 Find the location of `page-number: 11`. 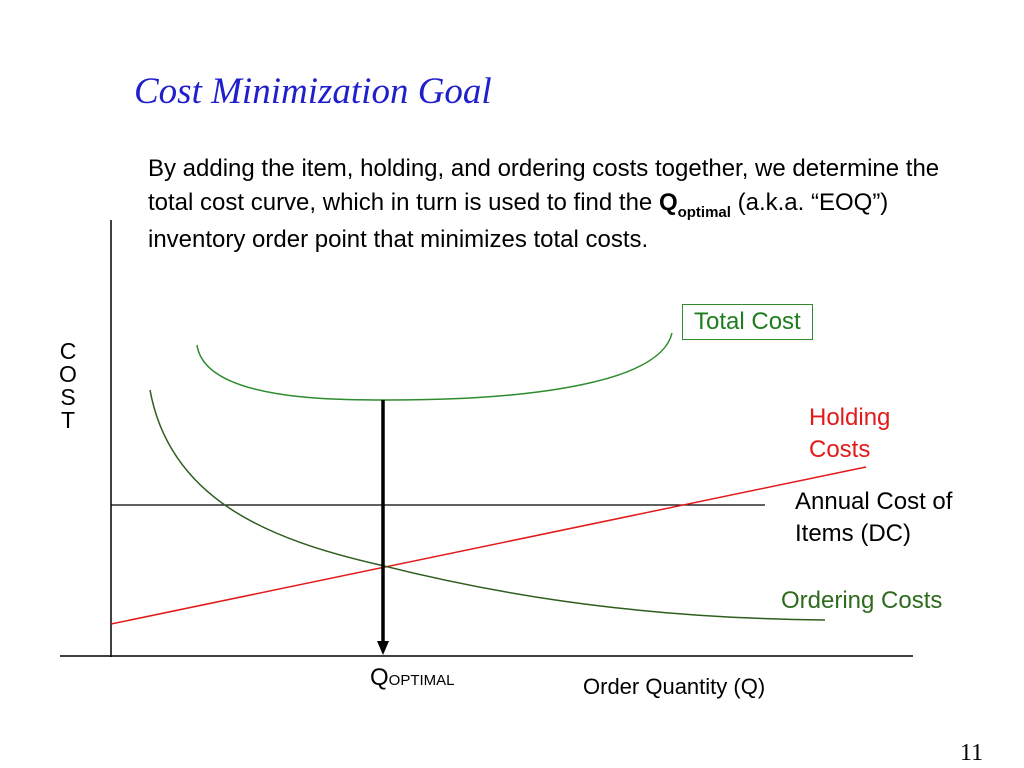

page-number: 11 is located at coordinates (972, 753).